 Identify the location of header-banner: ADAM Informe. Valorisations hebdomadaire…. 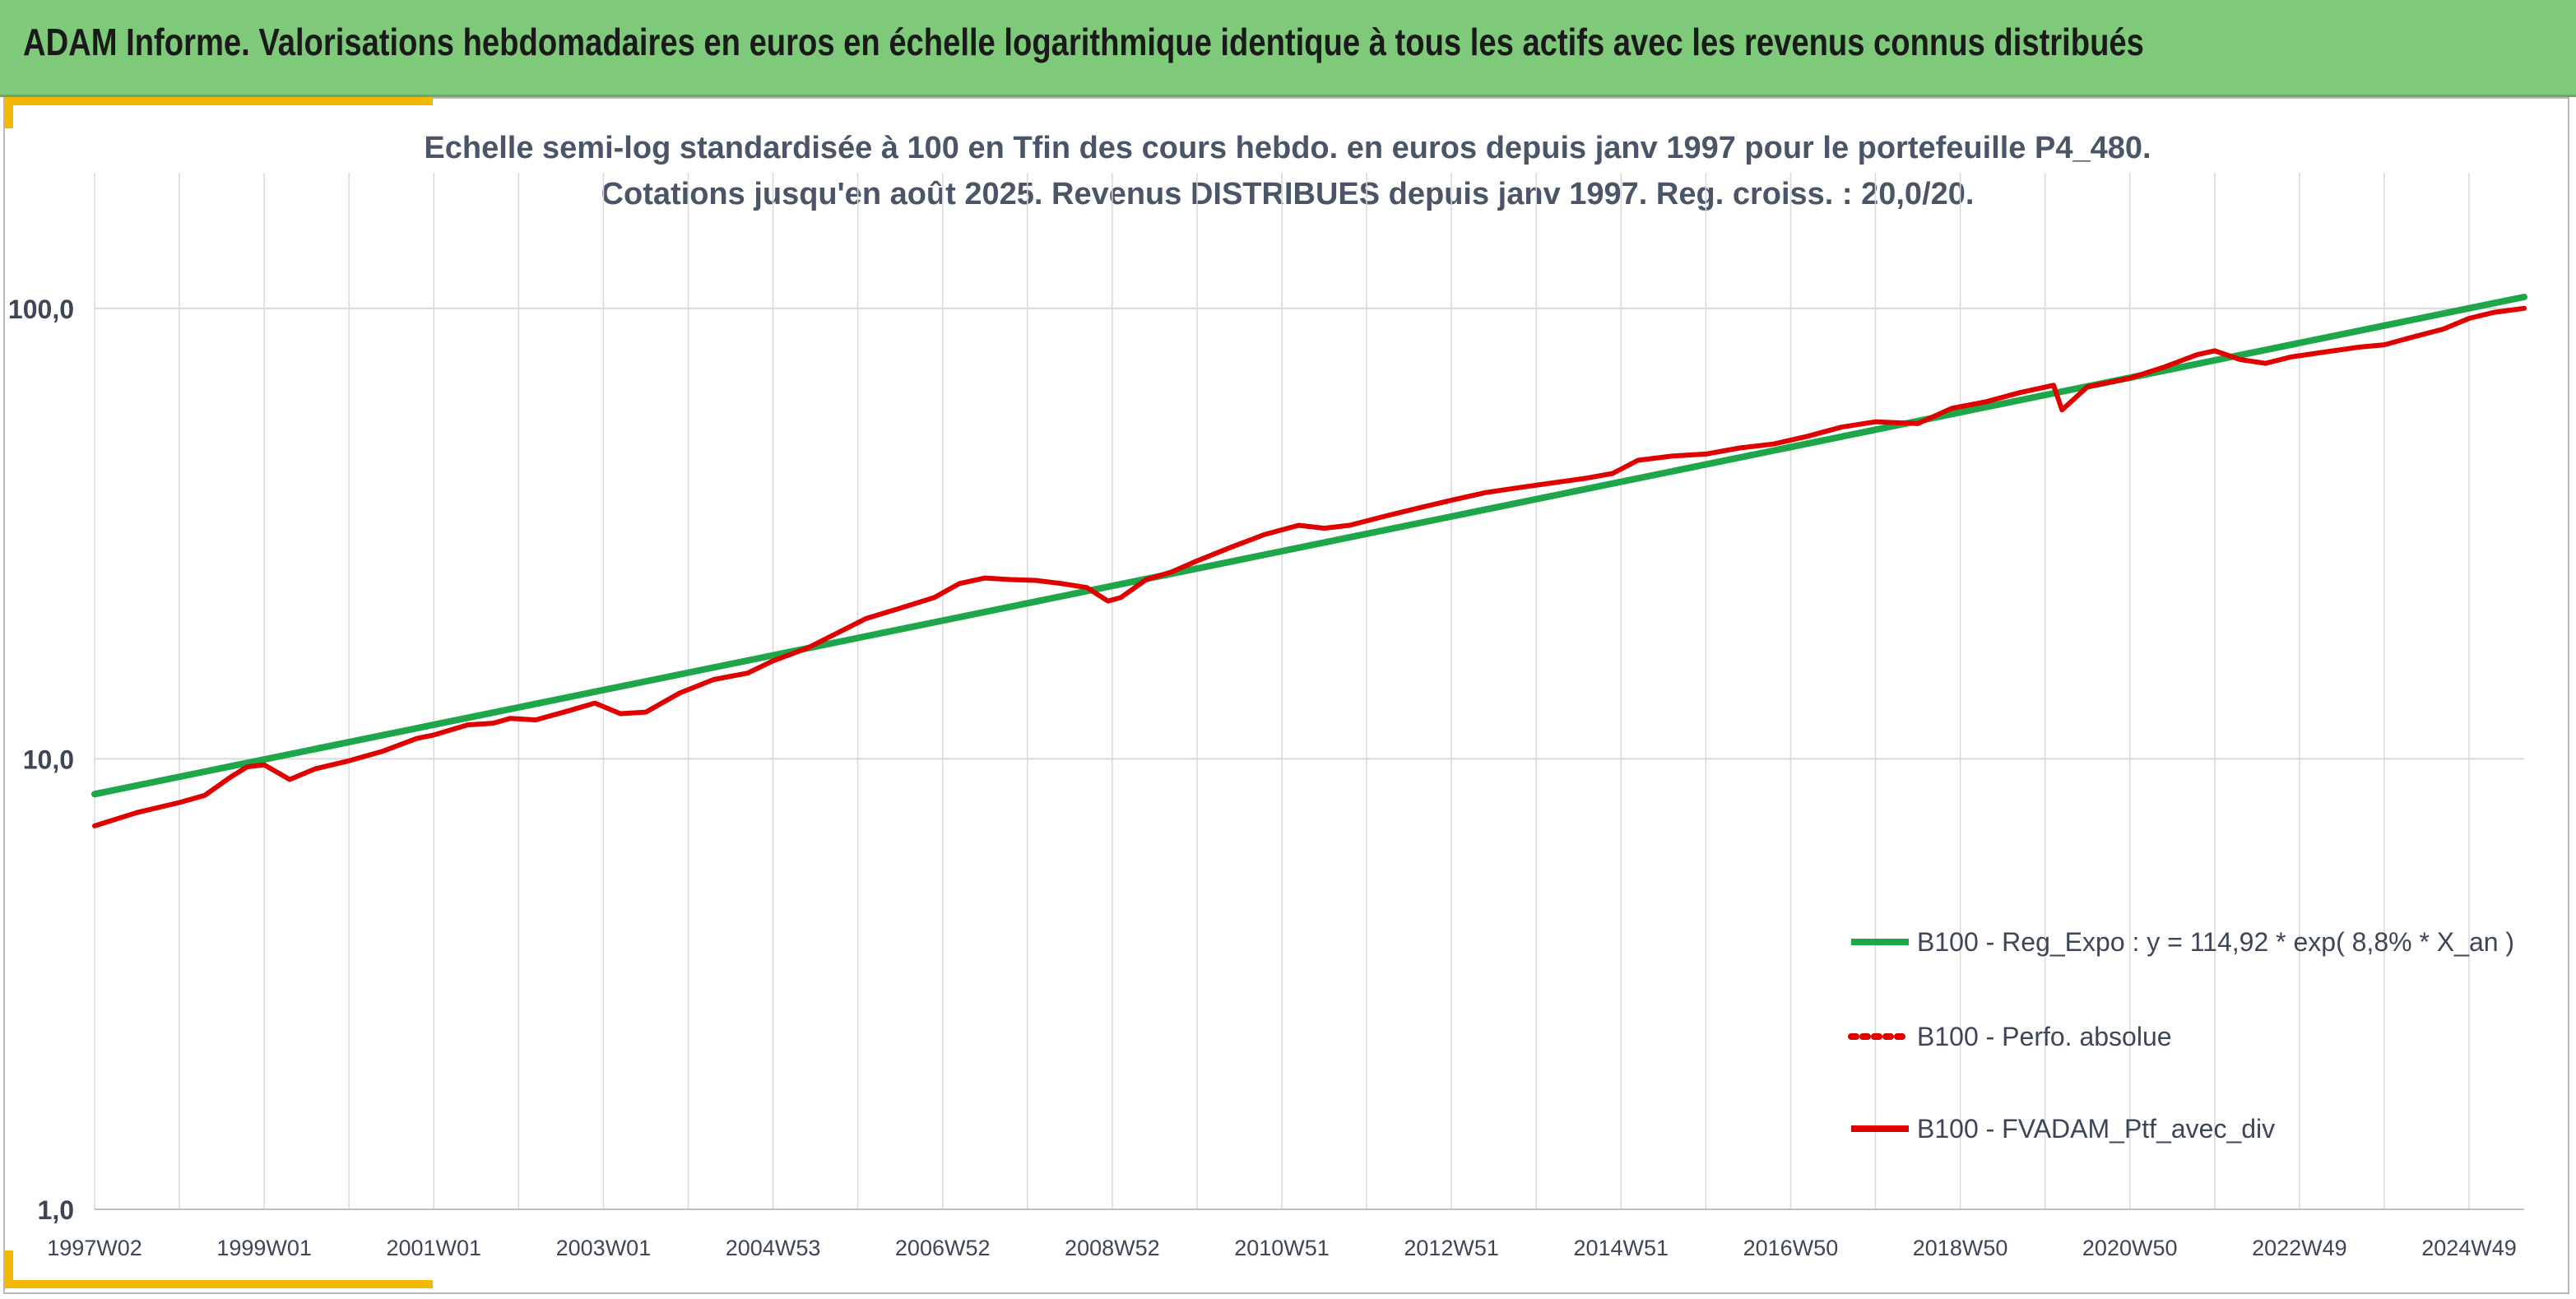
(1288, 48).